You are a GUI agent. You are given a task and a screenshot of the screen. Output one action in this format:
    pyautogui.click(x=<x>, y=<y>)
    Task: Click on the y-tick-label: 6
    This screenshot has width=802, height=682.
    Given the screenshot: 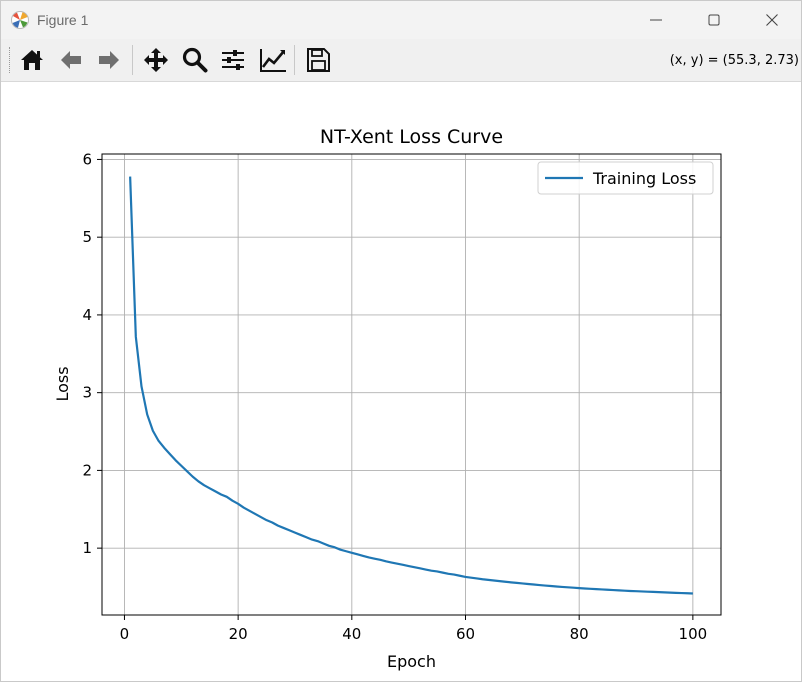 What is the action you would take?
    pyautogui.click(x=87, y=159)
    